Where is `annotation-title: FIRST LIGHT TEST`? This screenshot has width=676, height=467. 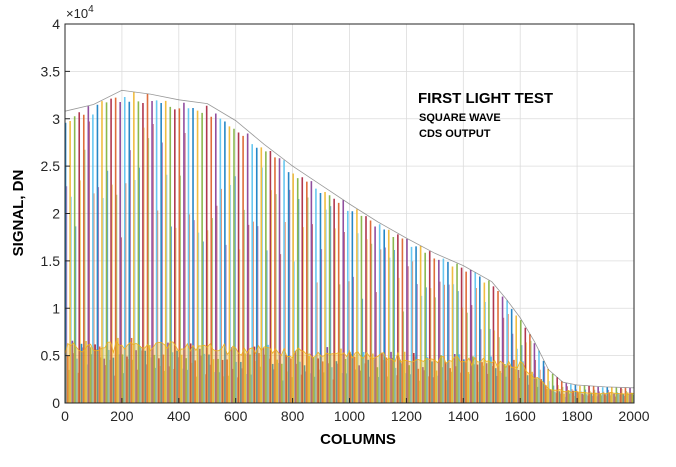 annotation-title: FIRST LIGHT TEST is located at coordinates (485, 98).